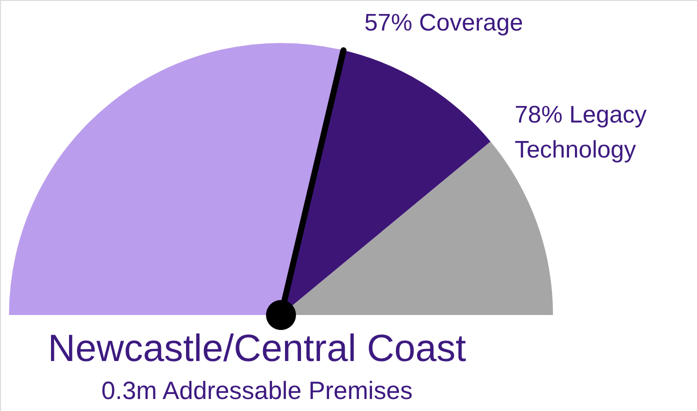 The height and width of the screenshot is (411, 697). Describe the element at coordinates (580, 133) in the screenshot. I see `slice-label: 78% Legacy Technology` at that location.